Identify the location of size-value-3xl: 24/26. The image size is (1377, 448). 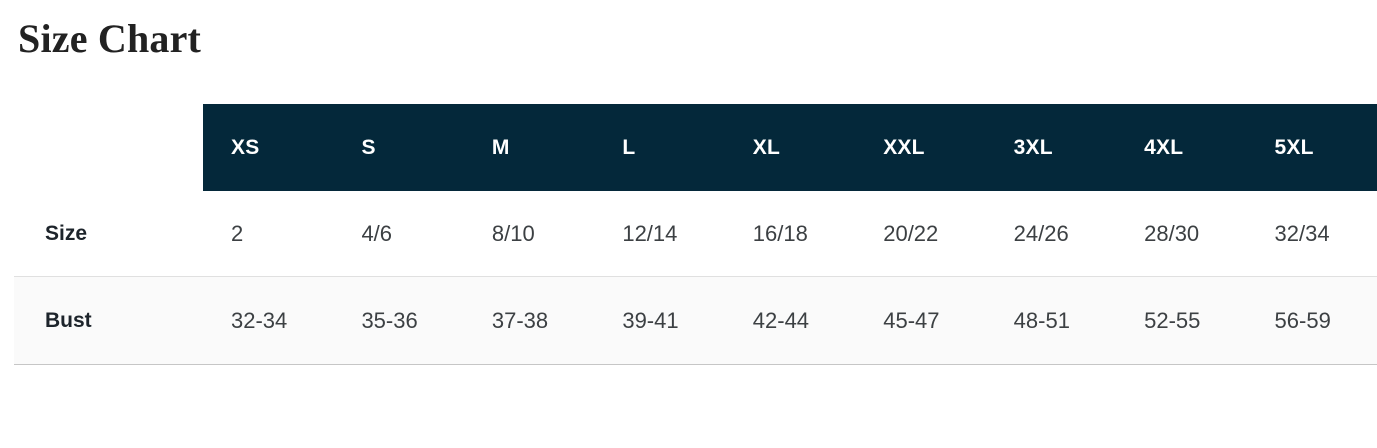
(1041, 233).